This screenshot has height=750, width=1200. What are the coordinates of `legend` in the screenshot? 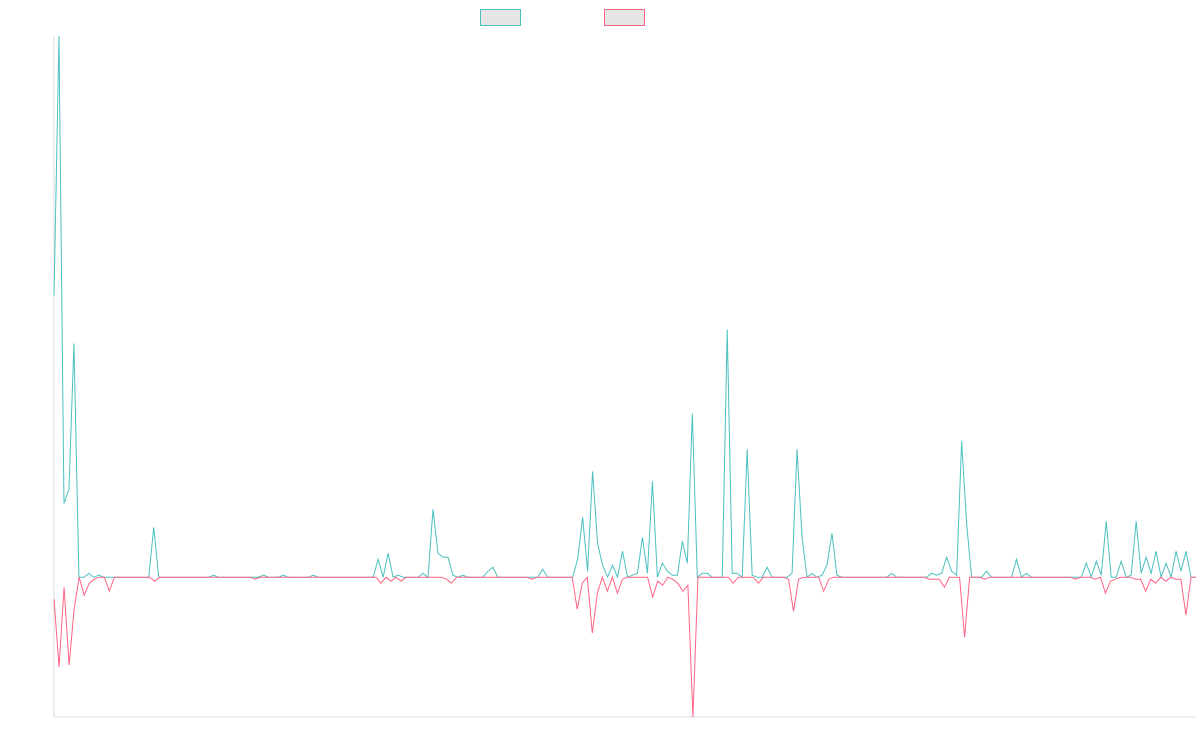 It's located at (562, 17).